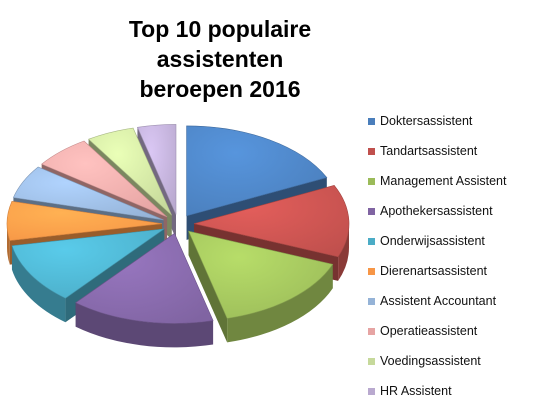 This screenshot has width=538, height=416. I want to click on legend-label: Tandartsassistent, so click(429, 151).